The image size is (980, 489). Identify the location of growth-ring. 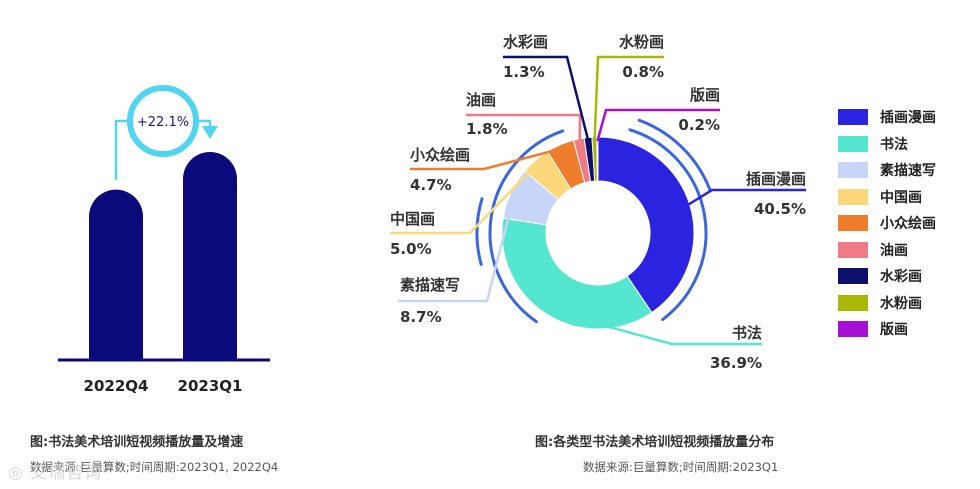
(163, 121).